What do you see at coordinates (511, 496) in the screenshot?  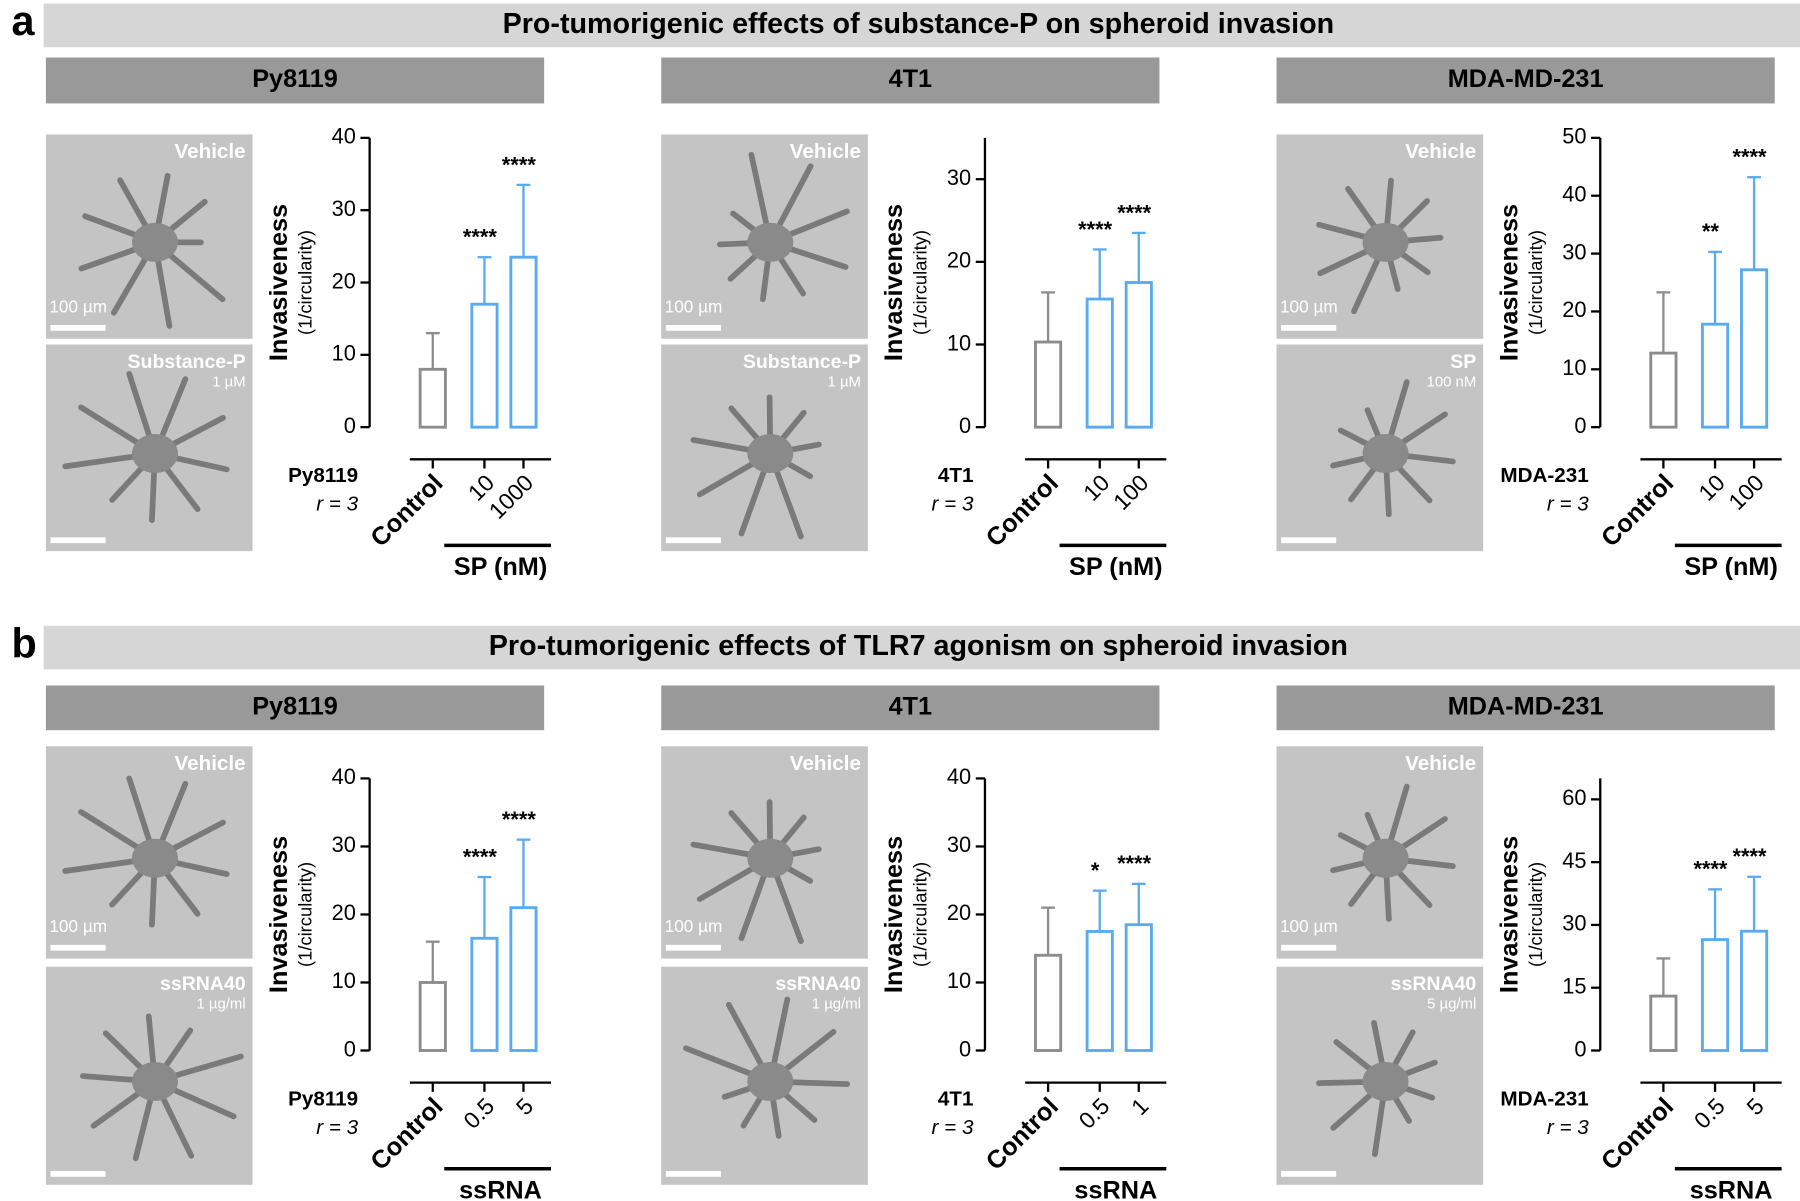 I see `x-tick-label: 1000` at bounding box center [511, 496].